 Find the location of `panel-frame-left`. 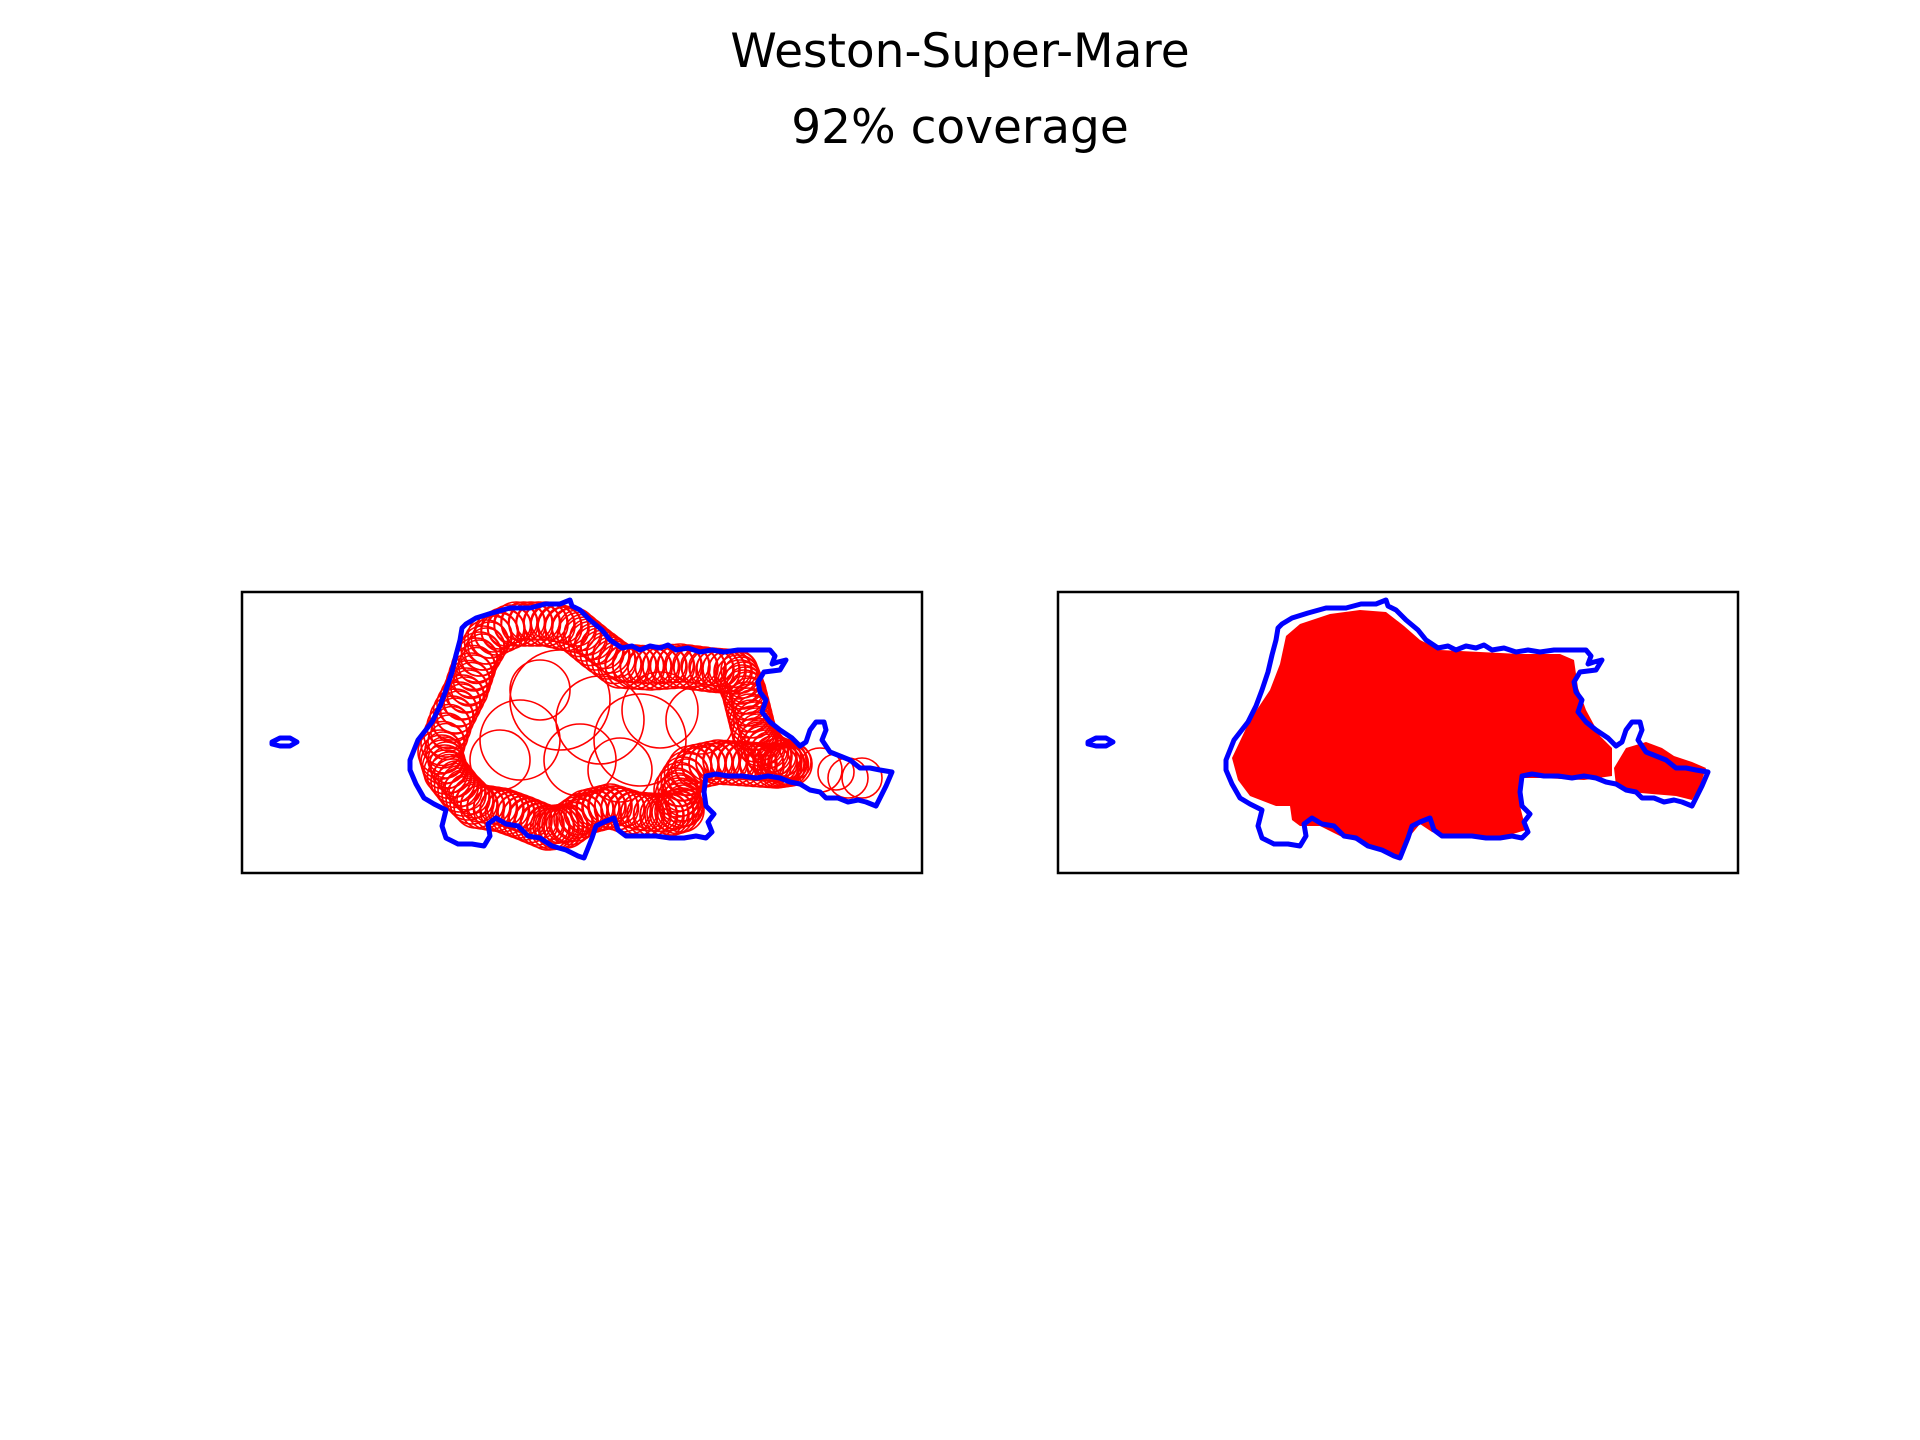

panel-frame-left is located at coordinates (582, 732).